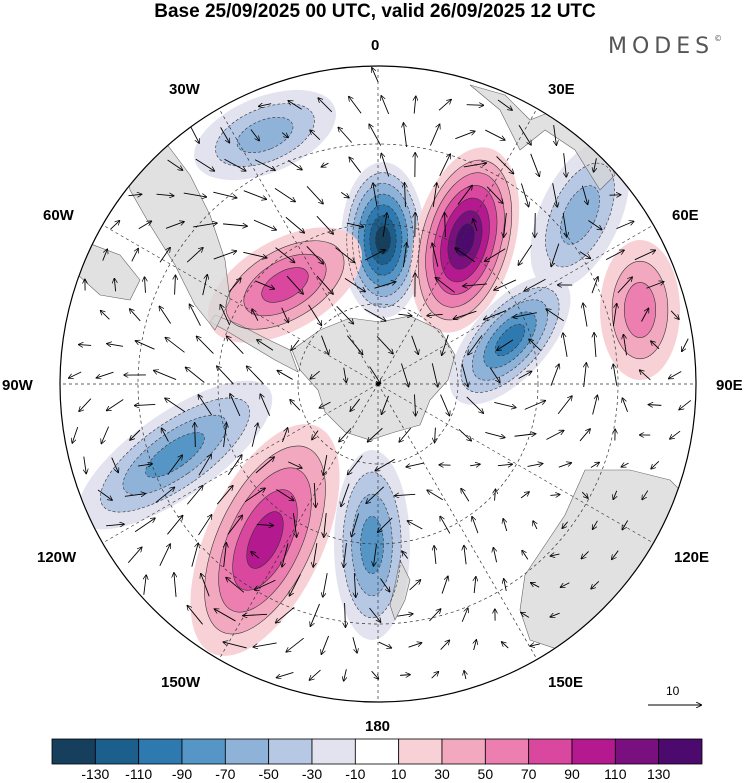 The width and height of the screenshot is (750, 783). I want to click on colorbar-tick-label: 130, so click(658, 774).